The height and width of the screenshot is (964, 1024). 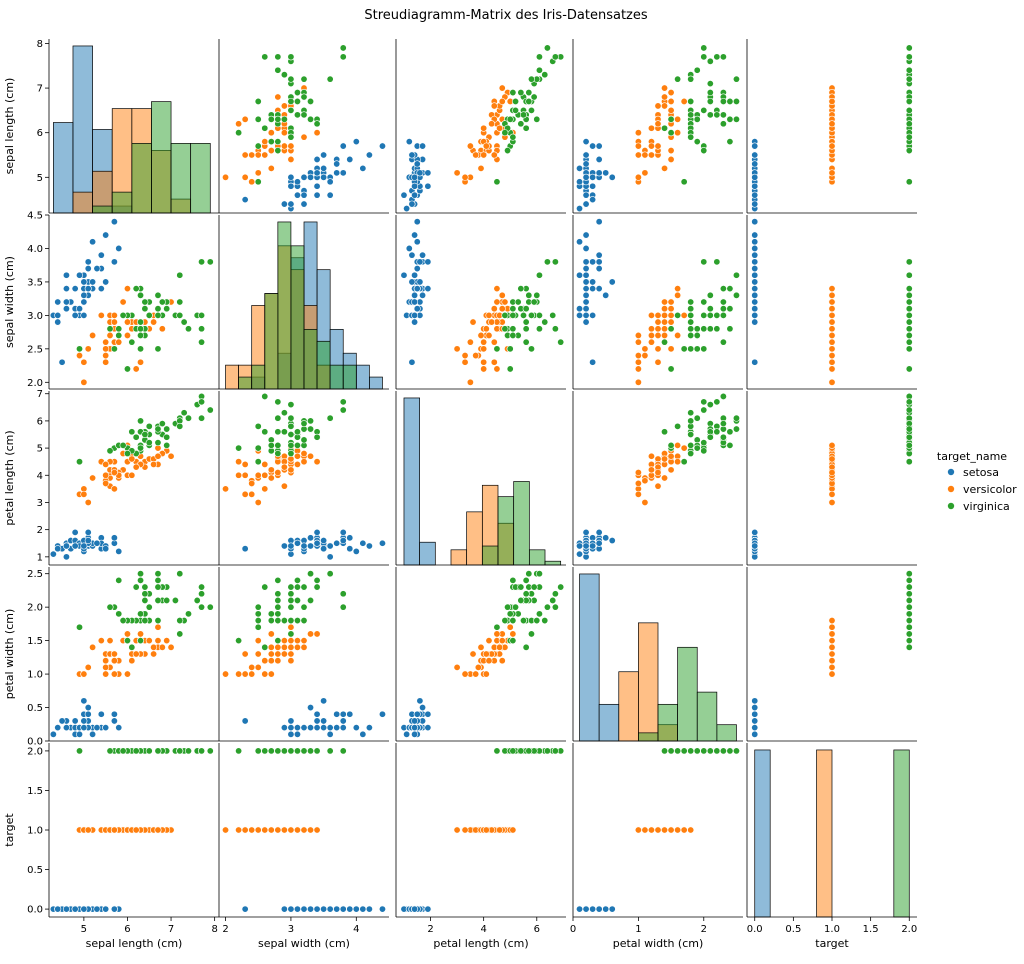 I want to click on x-tick-label: 1.0, so click(x=832, y=929).